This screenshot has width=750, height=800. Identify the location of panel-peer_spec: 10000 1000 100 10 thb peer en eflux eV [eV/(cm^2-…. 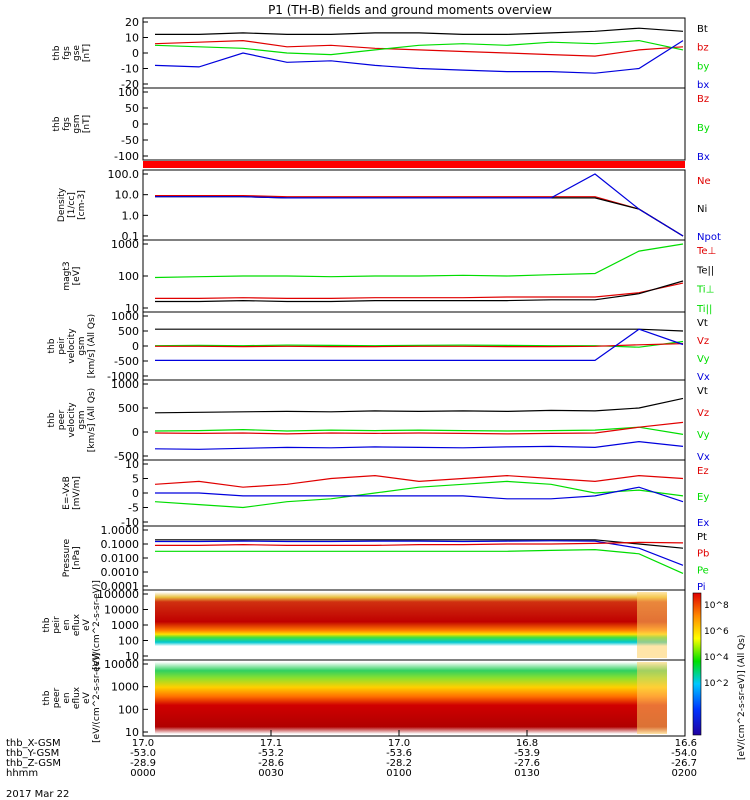
(364, 698).